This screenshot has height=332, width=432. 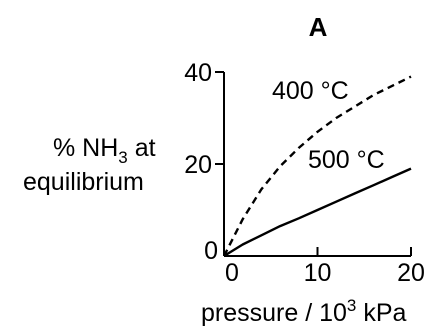 I want to click on series-label-400: 400 °C, so click(x=310, y=91).